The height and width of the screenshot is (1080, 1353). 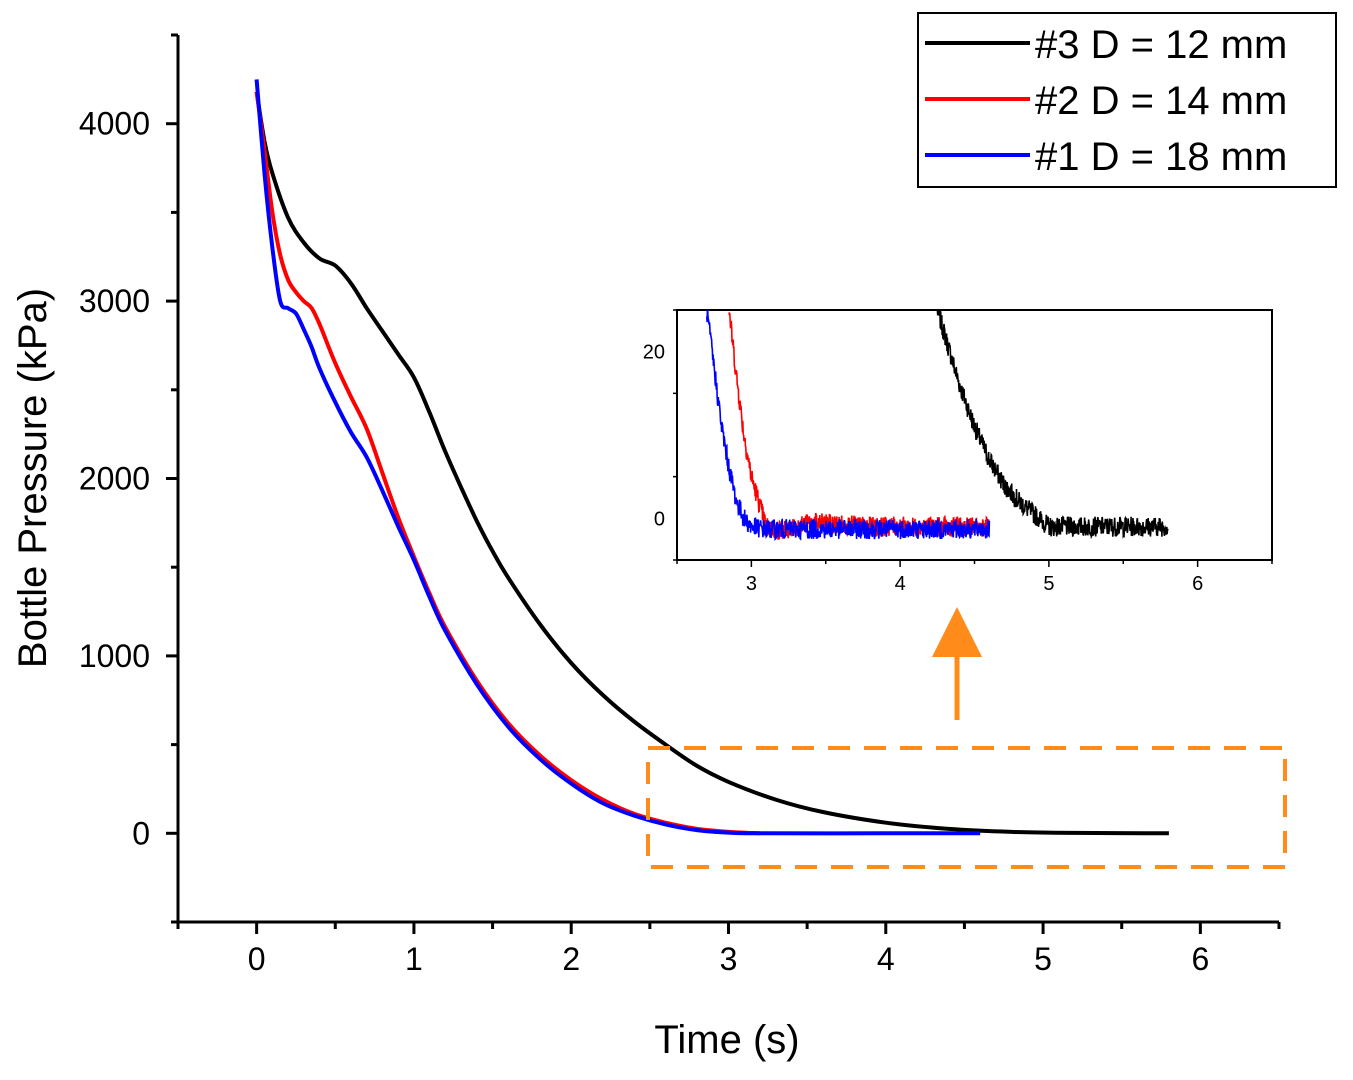 What do you see at coordinates (729, 959) in the screenshot?
I see `x-tick-label: 3` at bounding box center [729, 959].